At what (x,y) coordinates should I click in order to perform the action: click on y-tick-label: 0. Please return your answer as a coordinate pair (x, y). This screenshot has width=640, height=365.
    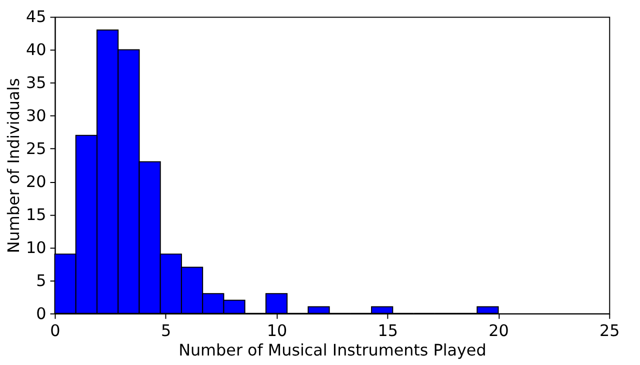
    Looking at the image, I should click on (41, 313).